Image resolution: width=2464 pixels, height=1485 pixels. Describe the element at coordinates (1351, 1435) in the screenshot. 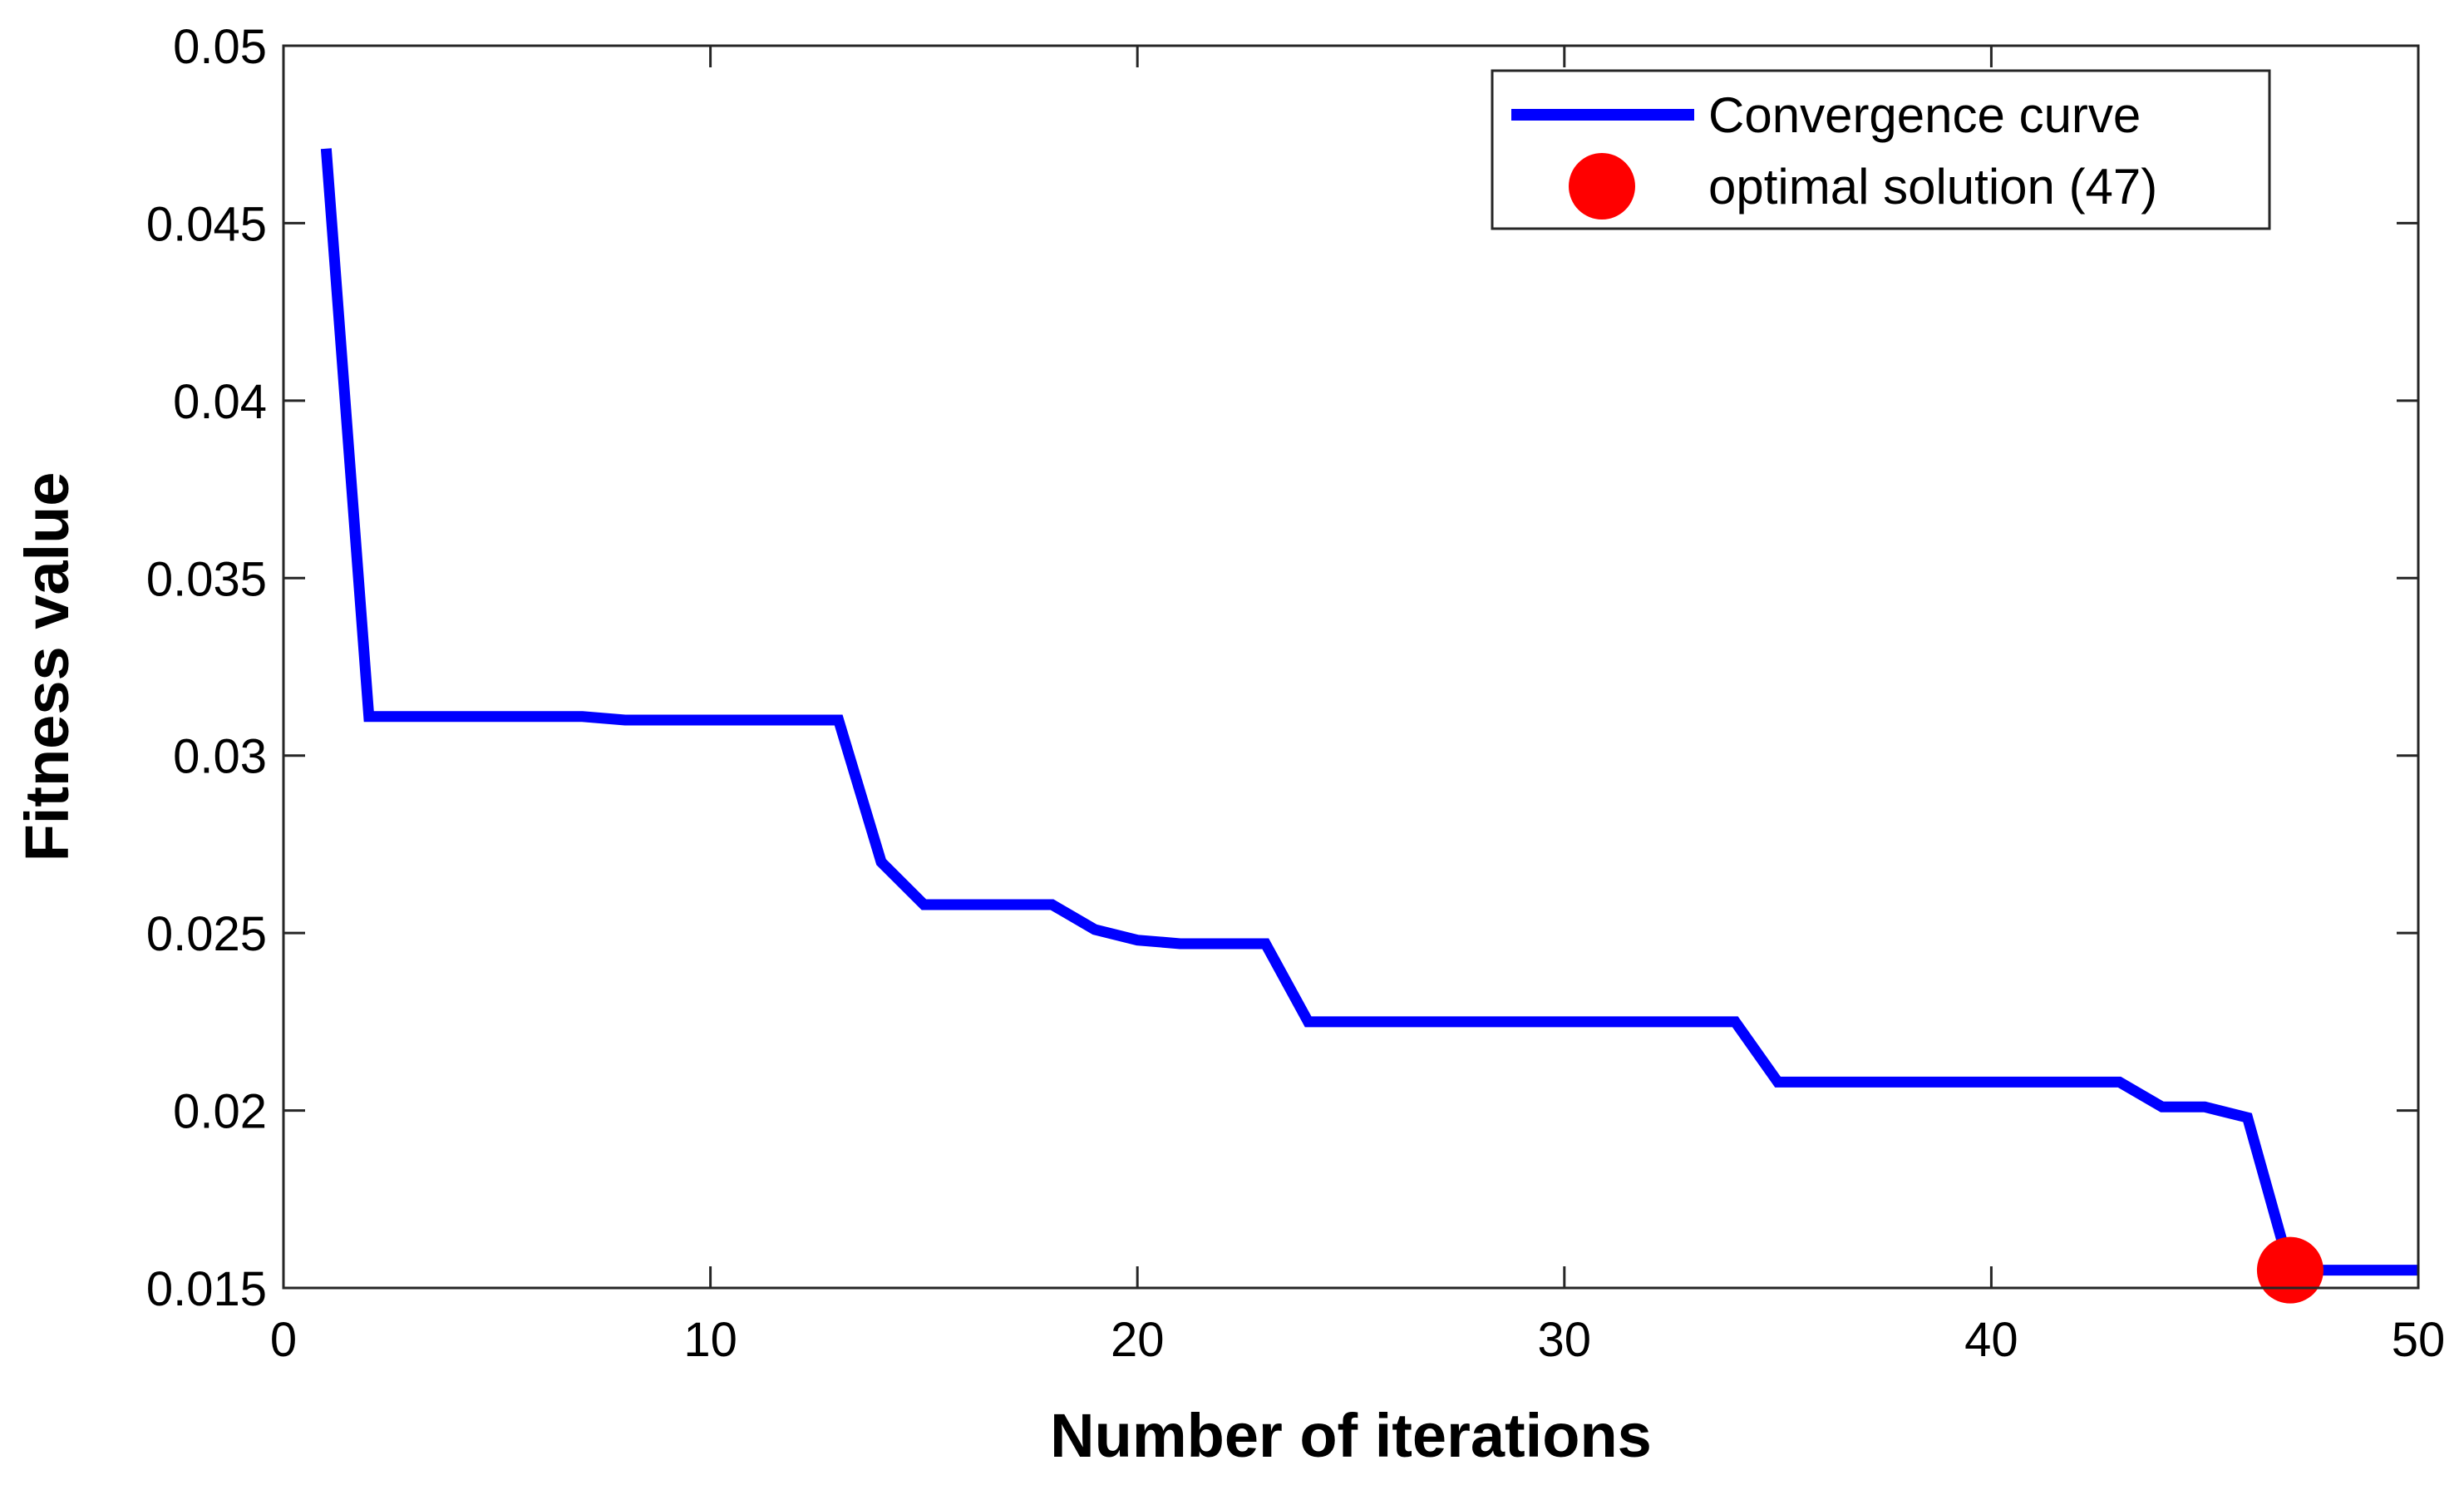

I see `x-axis-title: Number of iterations` at that location.